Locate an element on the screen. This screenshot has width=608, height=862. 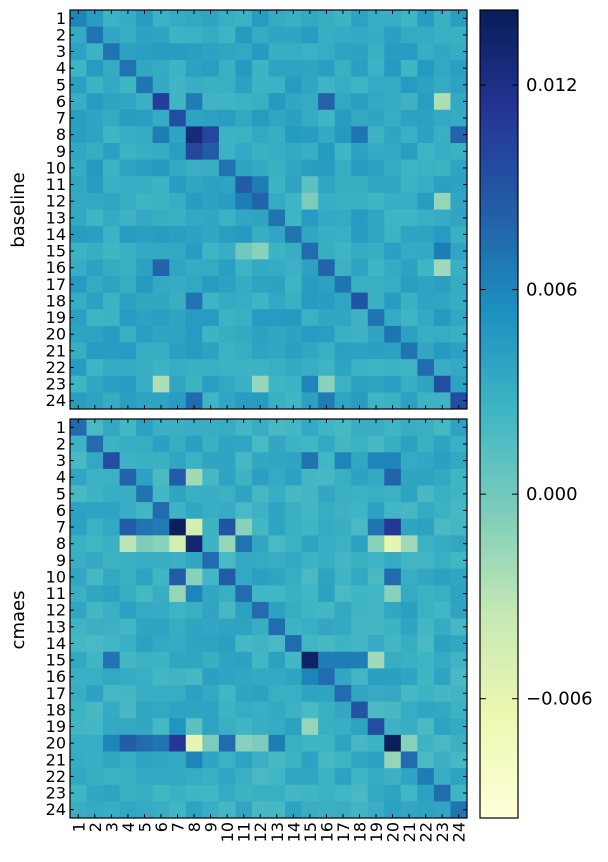
row-tick-label: 9 is located at coordinates (61, 560).